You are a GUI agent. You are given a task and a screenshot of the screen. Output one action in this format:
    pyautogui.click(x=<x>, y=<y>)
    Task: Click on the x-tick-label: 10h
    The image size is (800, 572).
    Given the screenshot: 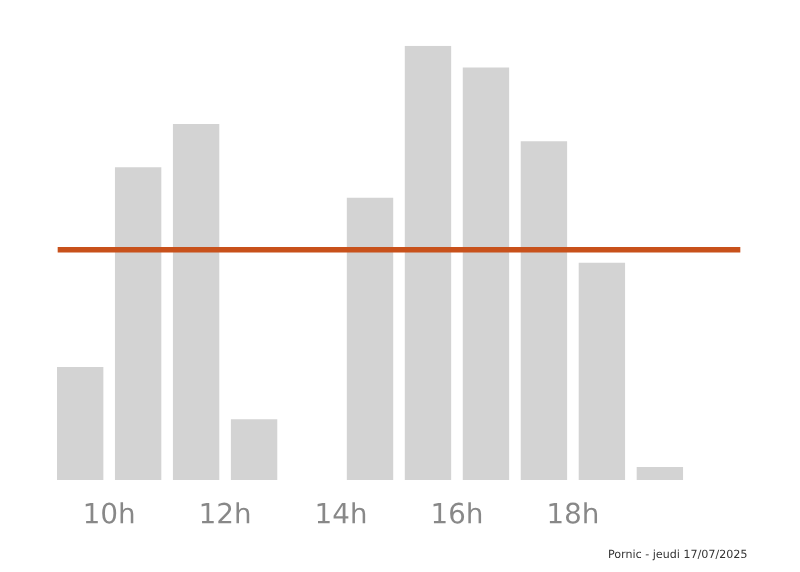 What is the action you would take?
    pyautogui.click(x=109, y=513)
    